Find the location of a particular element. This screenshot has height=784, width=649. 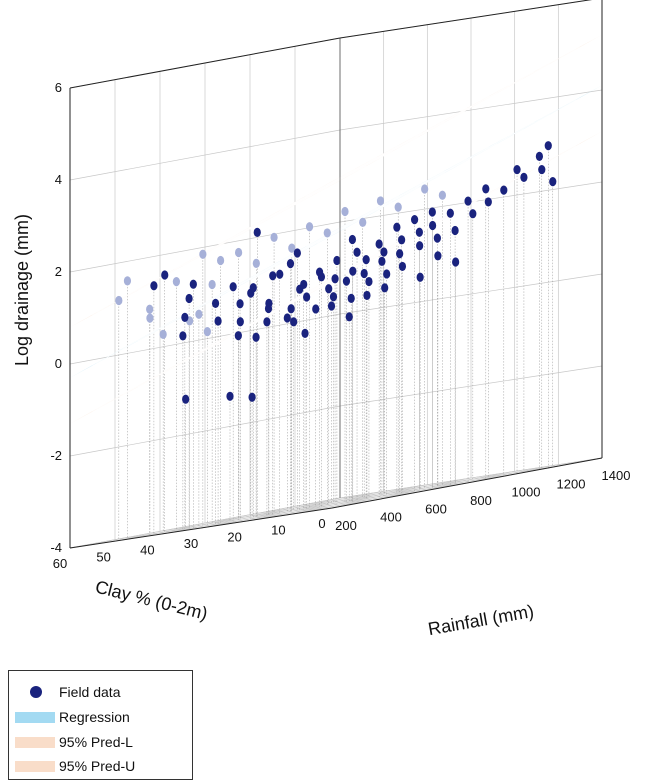

legend-swatch-pred-u is located at coordinates (35, 766).